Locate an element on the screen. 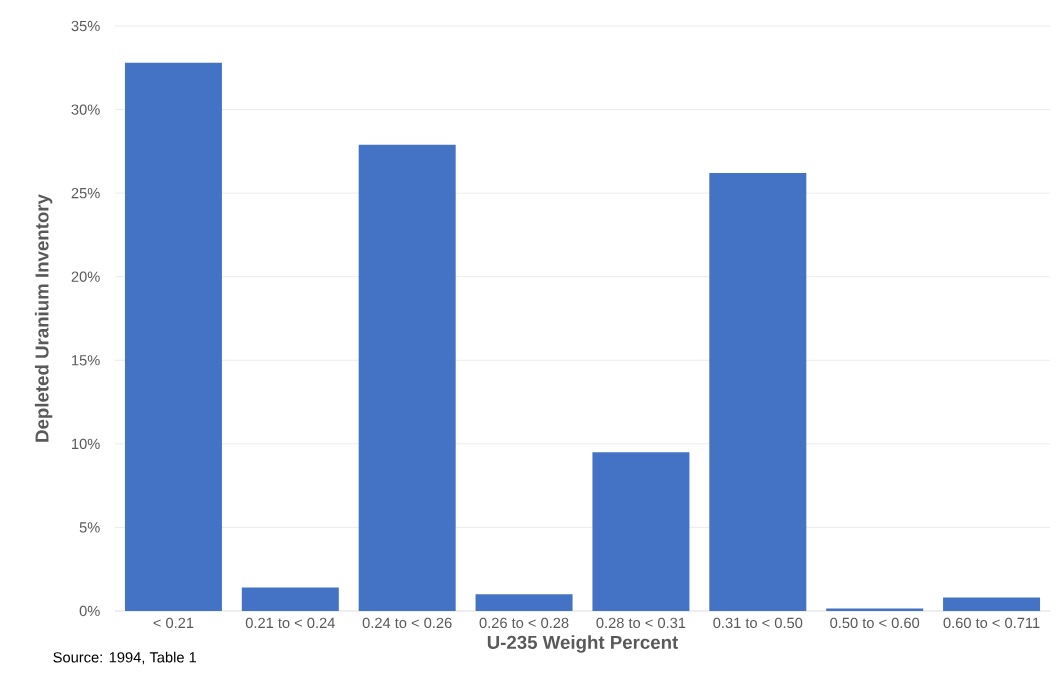 This screenshot has height=684, width=1058. x-tick-label: 0.60 to < 0.711 is located at coordinates (991, 623).